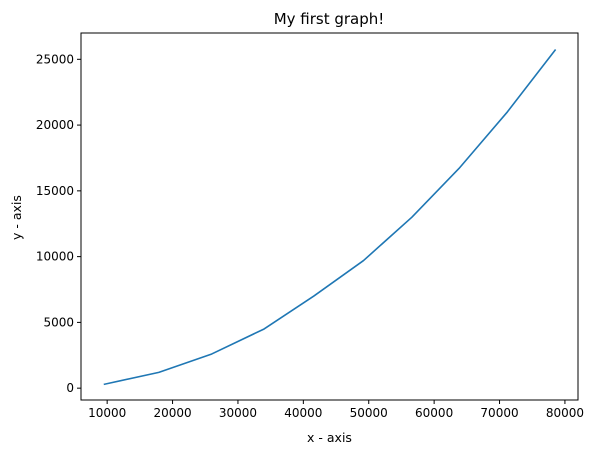  I want to click on x-tick-label: 30000, so click(238, 413).